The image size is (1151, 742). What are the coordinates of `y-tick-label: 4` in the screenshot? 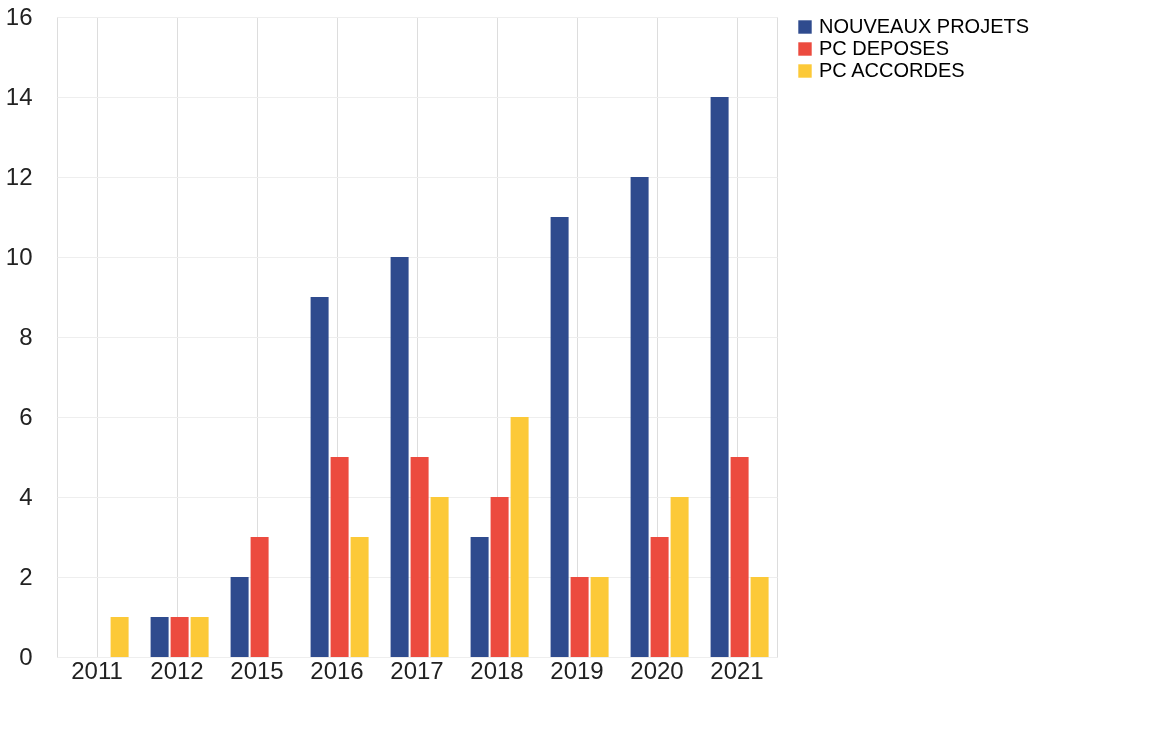 It's located at (26, 496).